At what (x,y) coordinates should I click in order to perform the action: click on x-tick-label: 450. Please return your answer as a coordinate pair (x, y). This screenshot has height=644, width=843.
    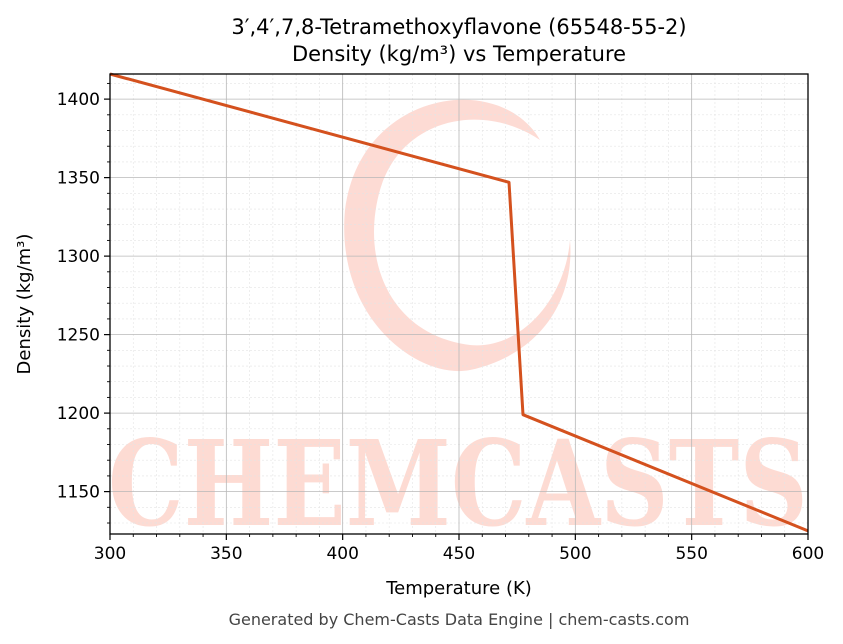
    Looking at the image, I should click on (459, 554).